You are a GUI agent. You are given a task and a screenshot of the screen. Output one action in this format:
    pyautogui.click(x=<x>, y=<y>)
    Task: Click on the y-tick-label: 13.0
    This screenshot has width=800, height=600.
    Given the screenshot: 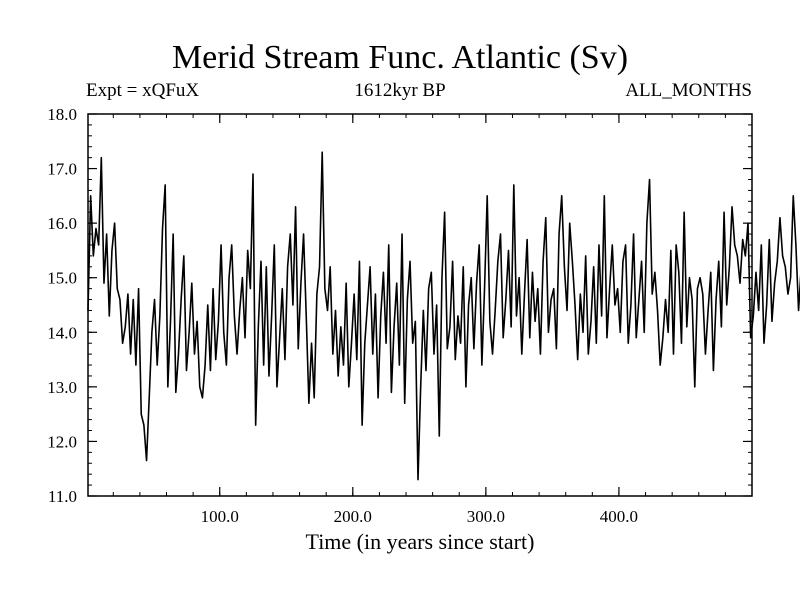 What is the action you would take?
    pyautogui.click(x=62, y=387)
    